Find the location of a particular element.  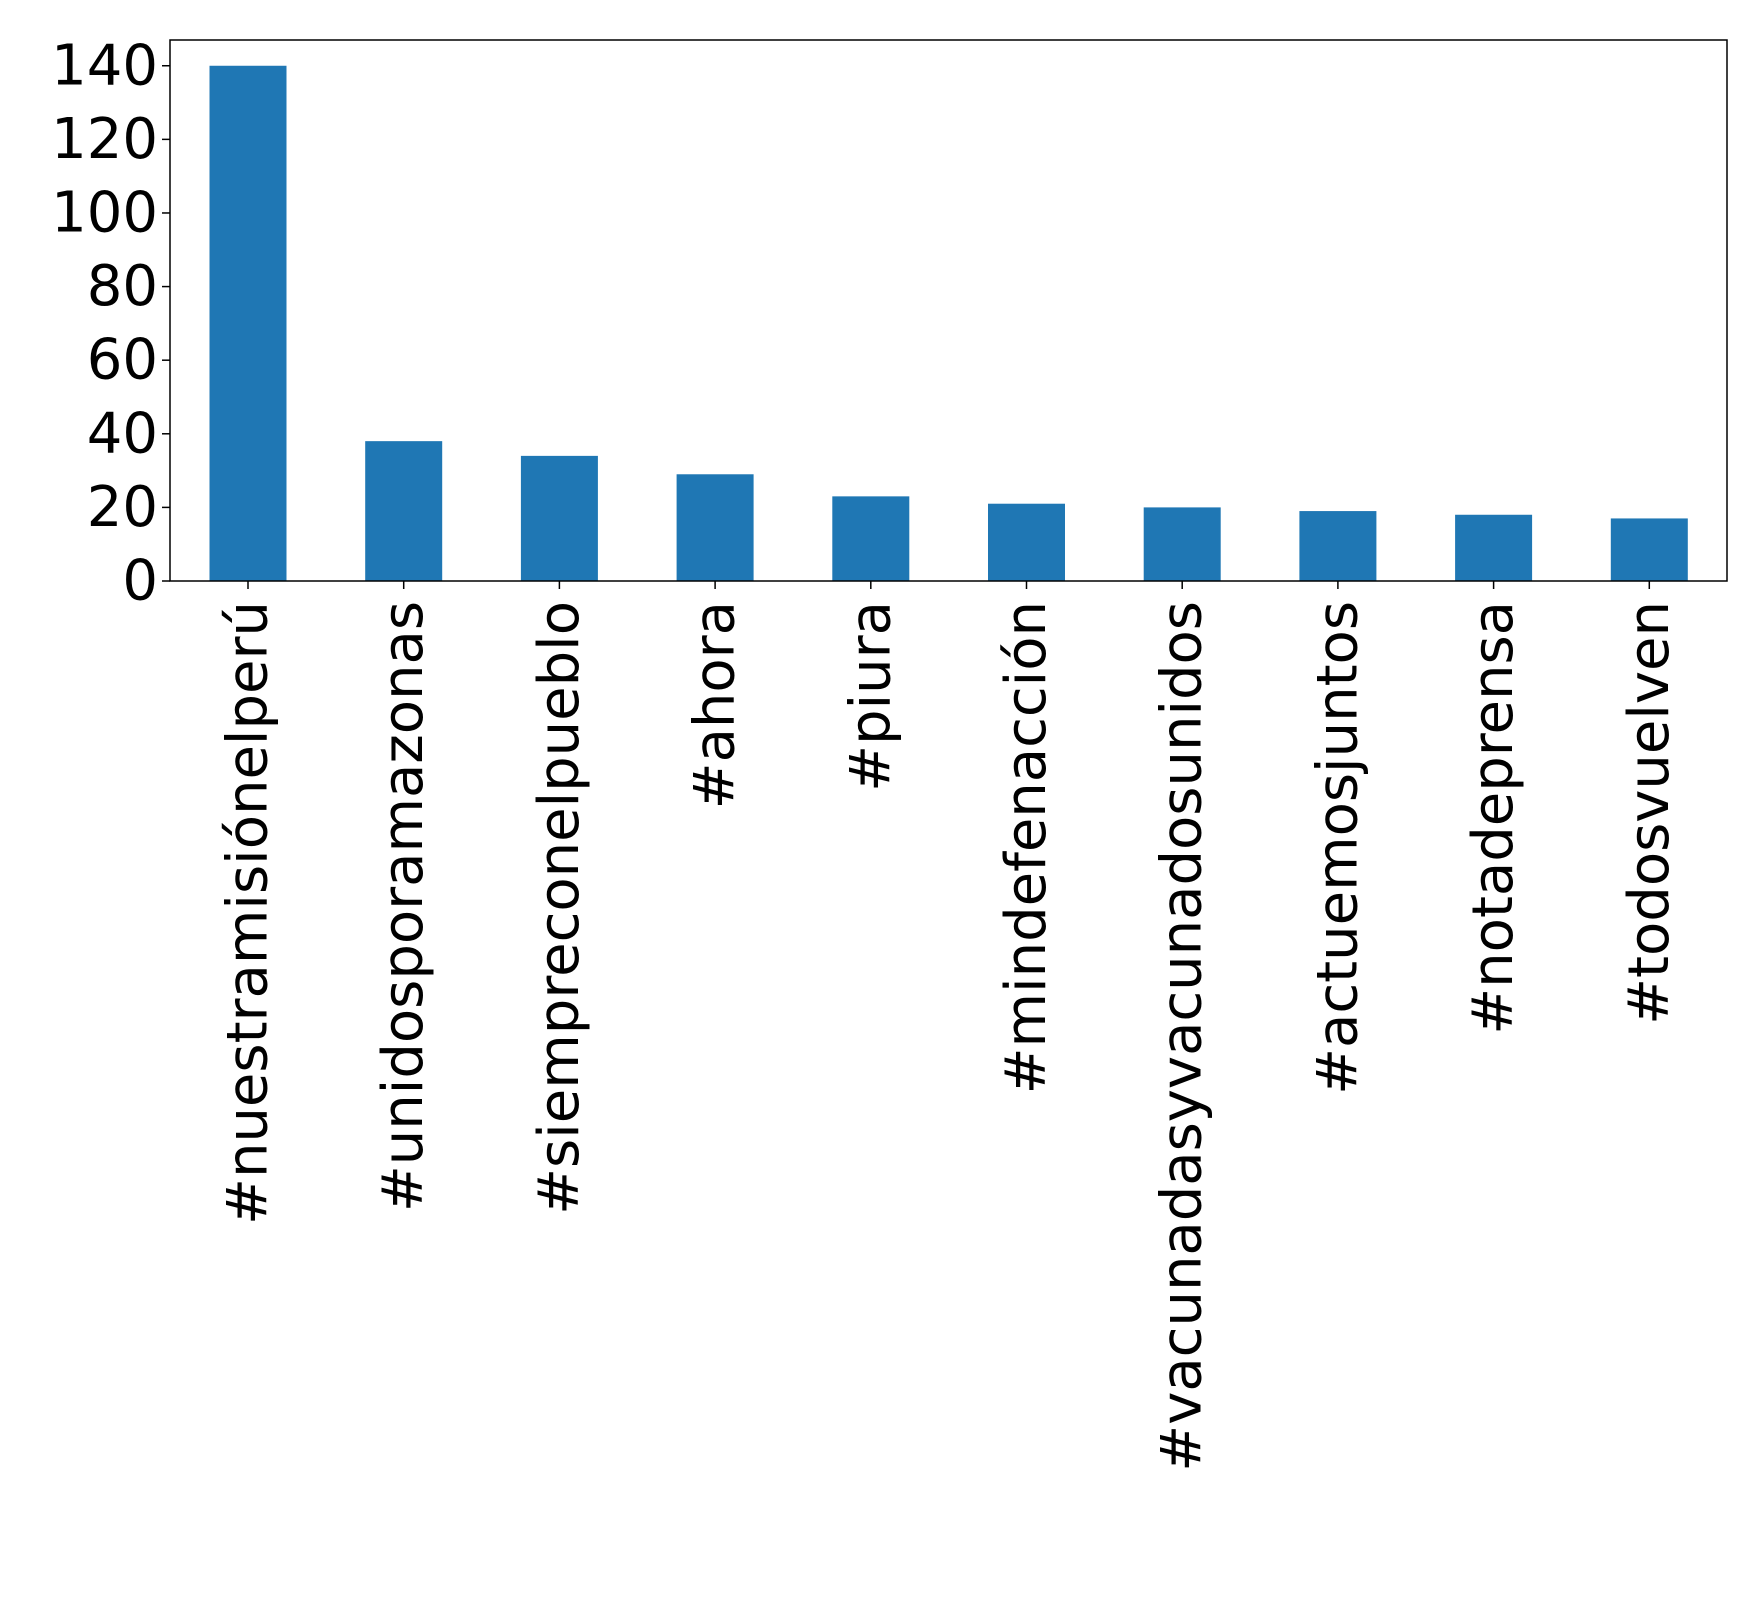

y-tick-label-7: 140 is located at coordinates (104, 65).